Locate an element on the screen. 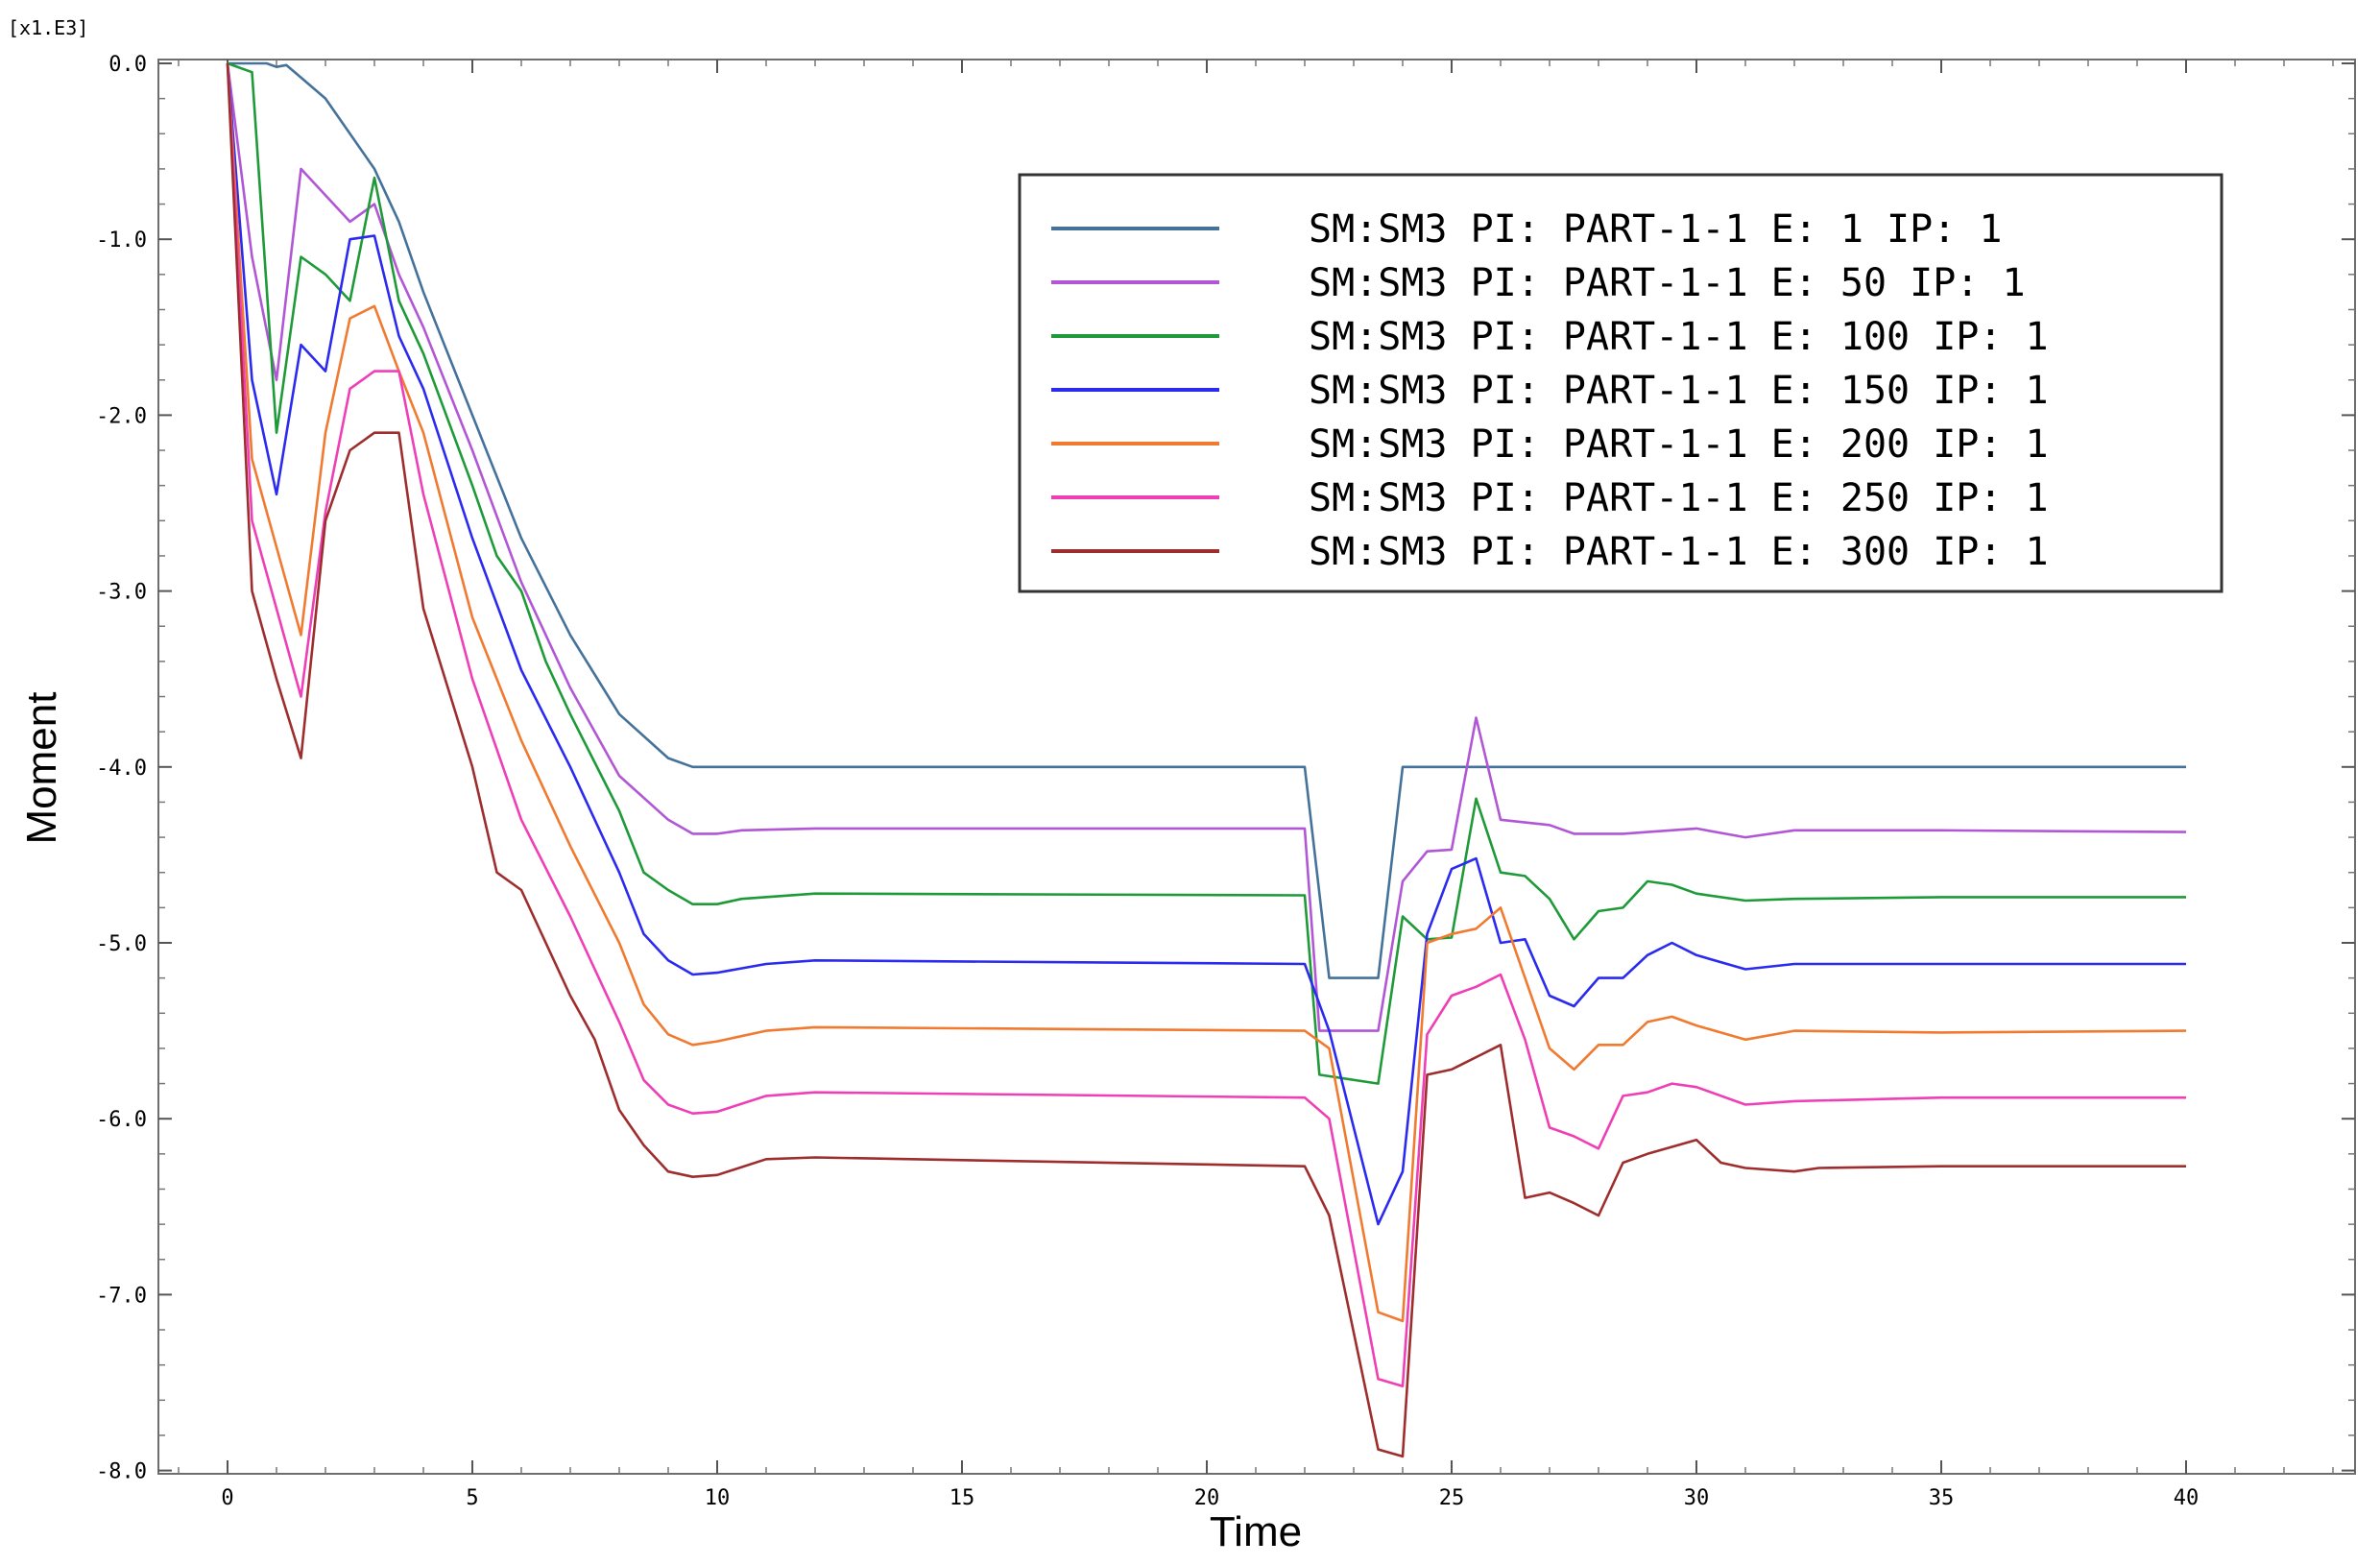  x-tick-label: 25 is located at coordinates (1452, 1498).